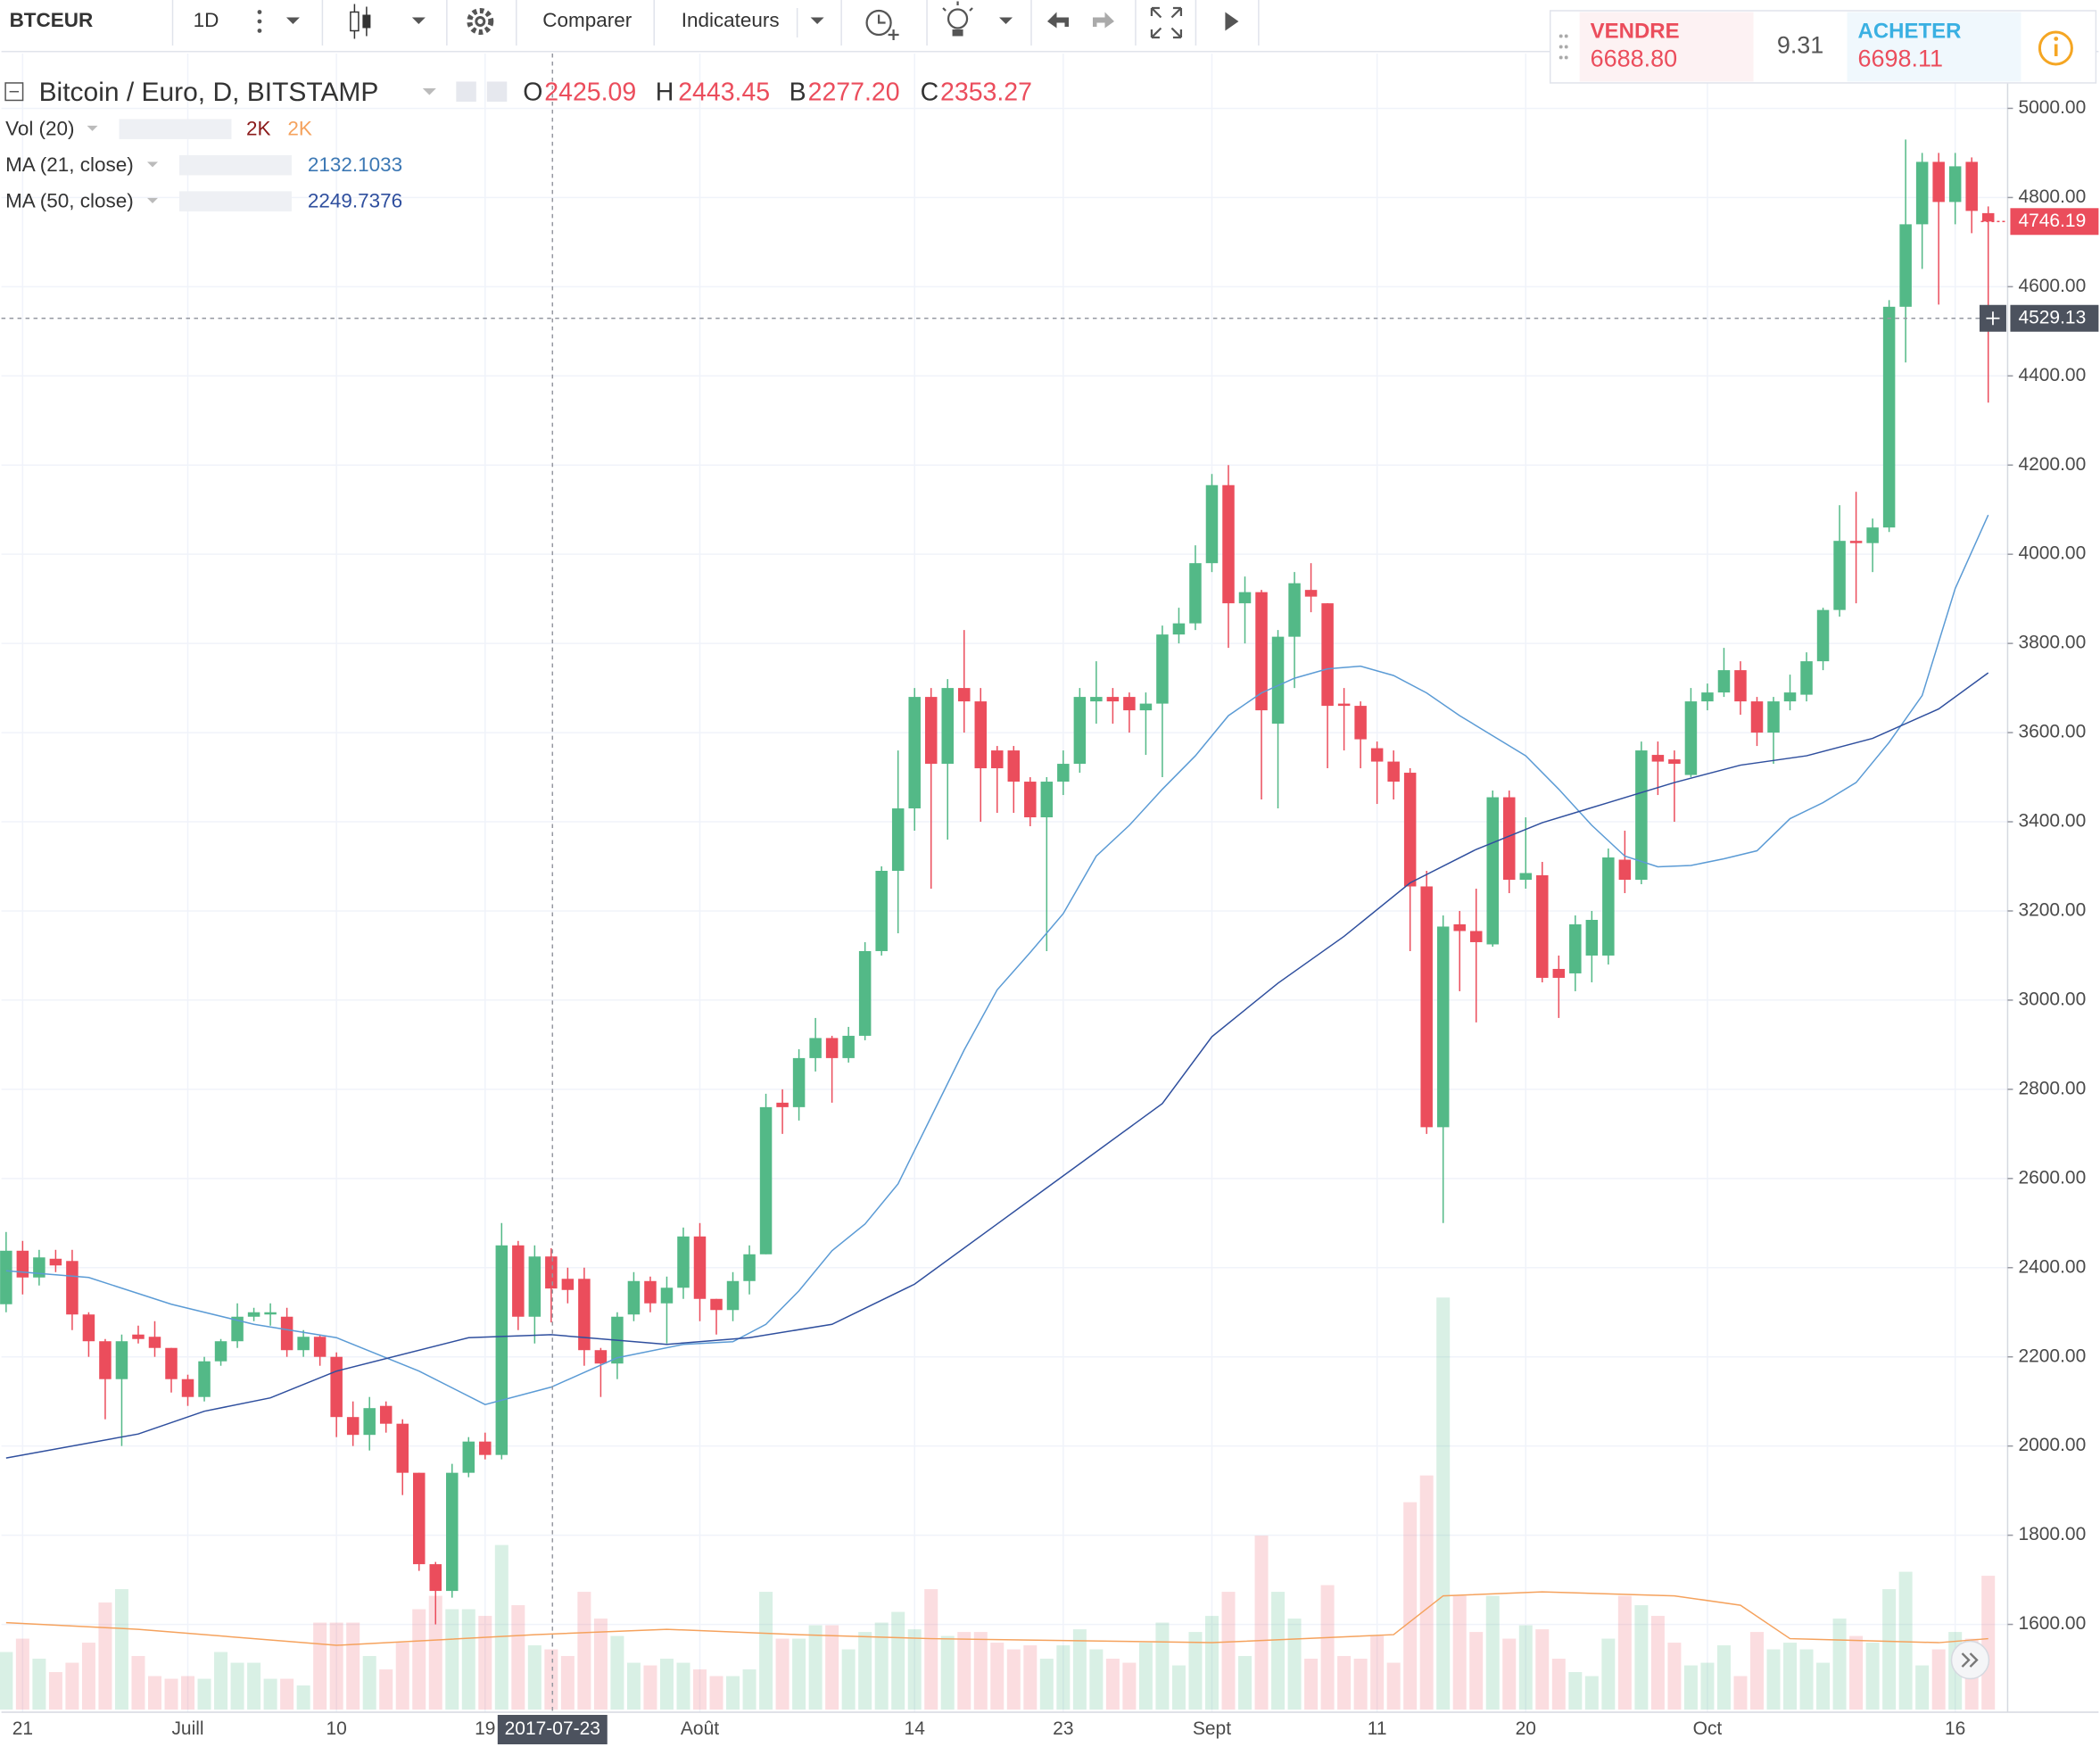  Describe the element at coordinates (466, 91) in the screenshot. I see `eye-icon` at that location.